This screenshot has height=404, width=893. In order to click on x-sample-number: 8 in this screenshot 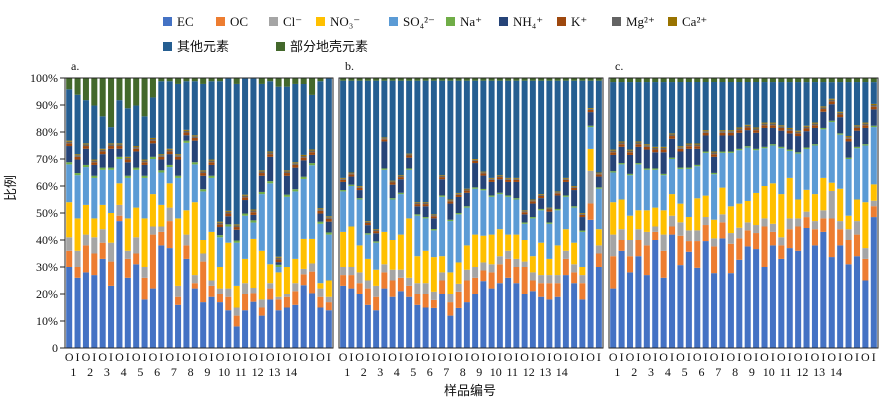, I will do `click(735, 372)`.